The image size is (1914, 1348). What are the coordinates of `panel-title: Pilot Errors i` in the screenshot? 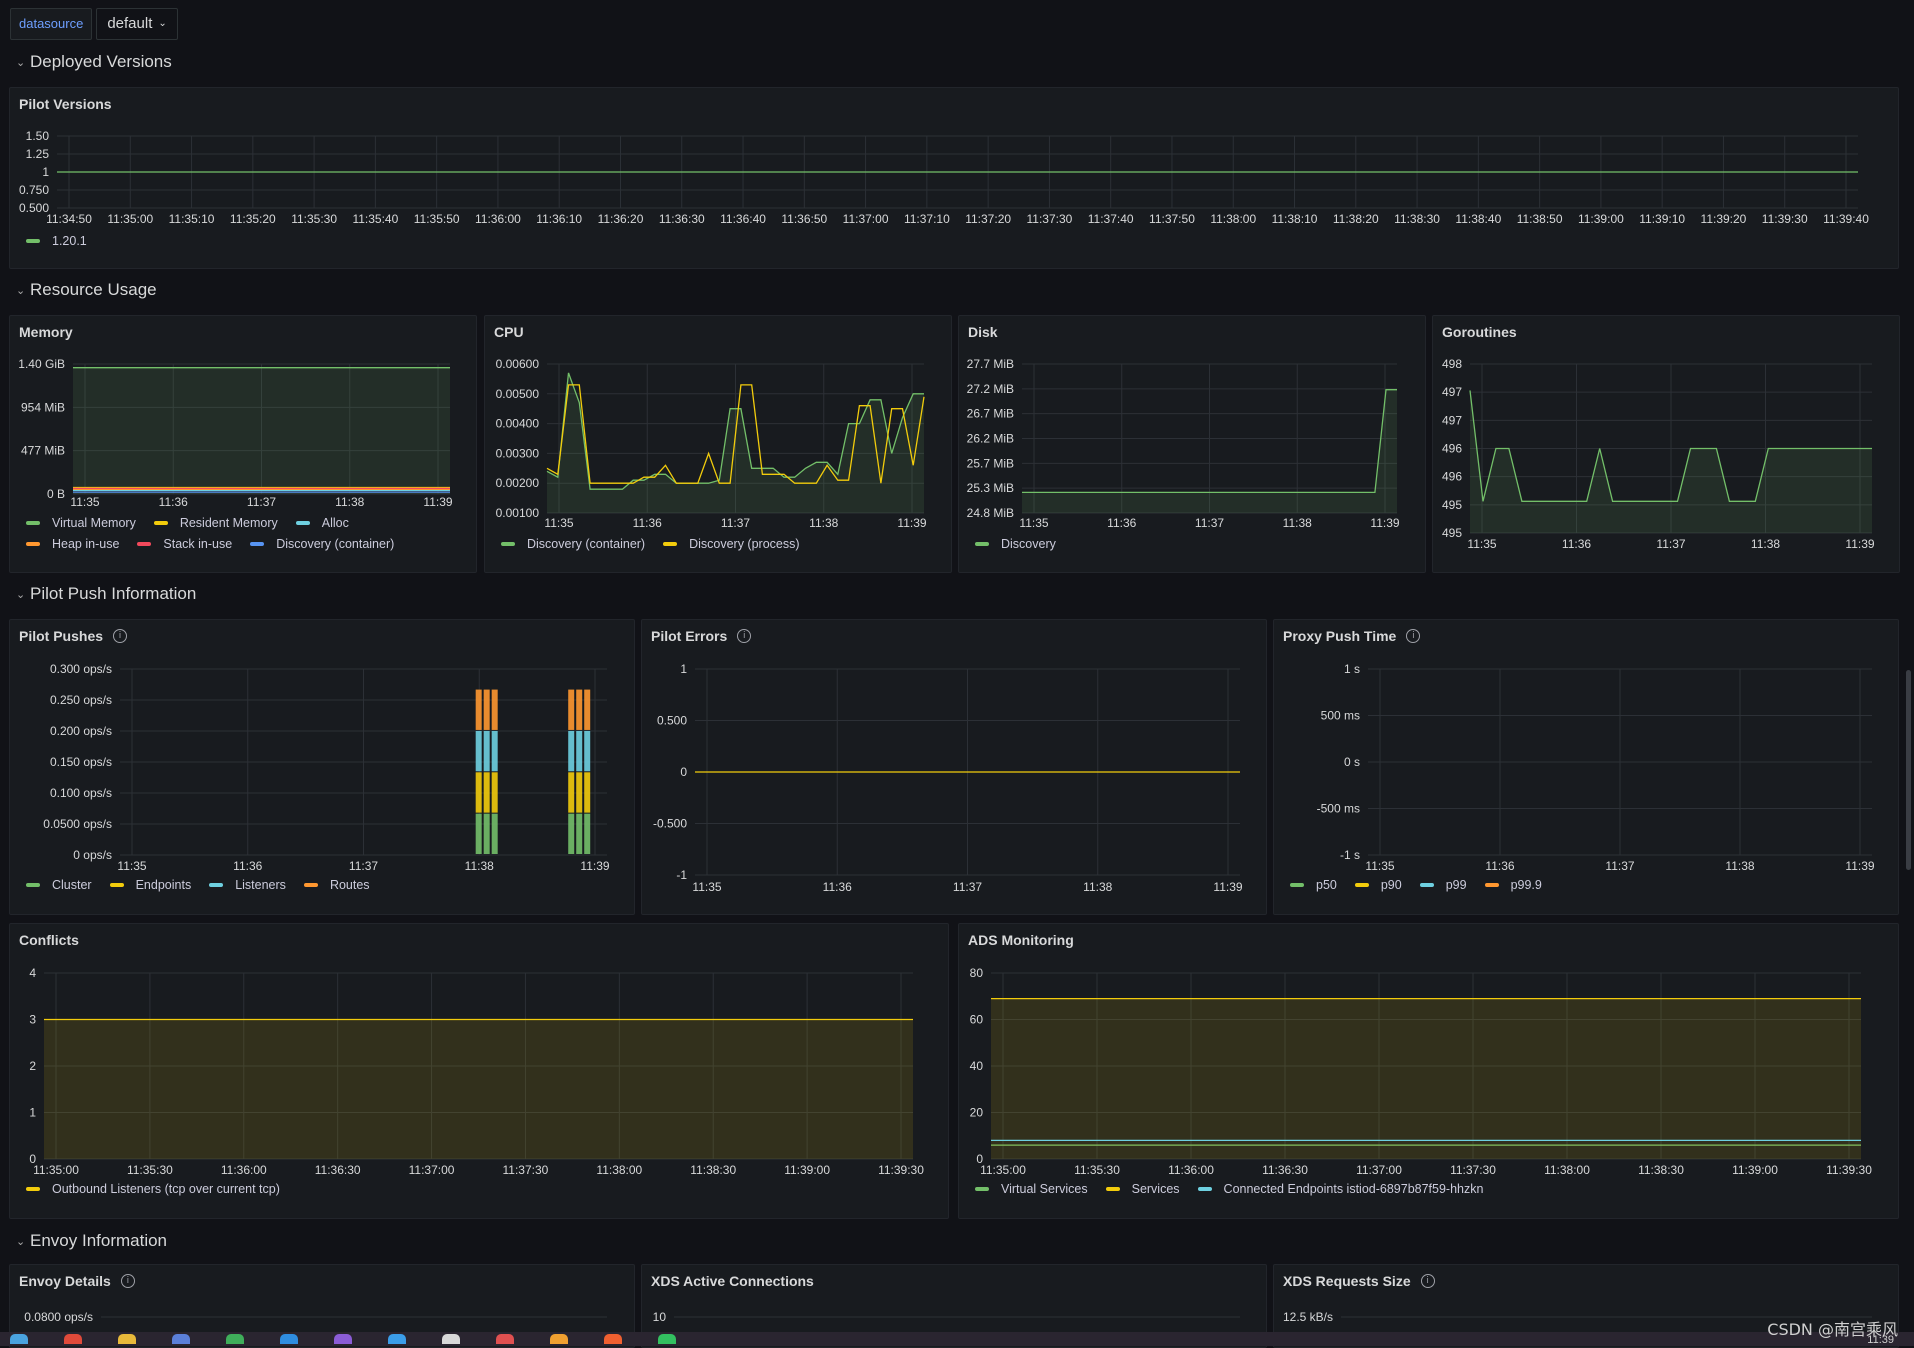 It's located at (701, 636).